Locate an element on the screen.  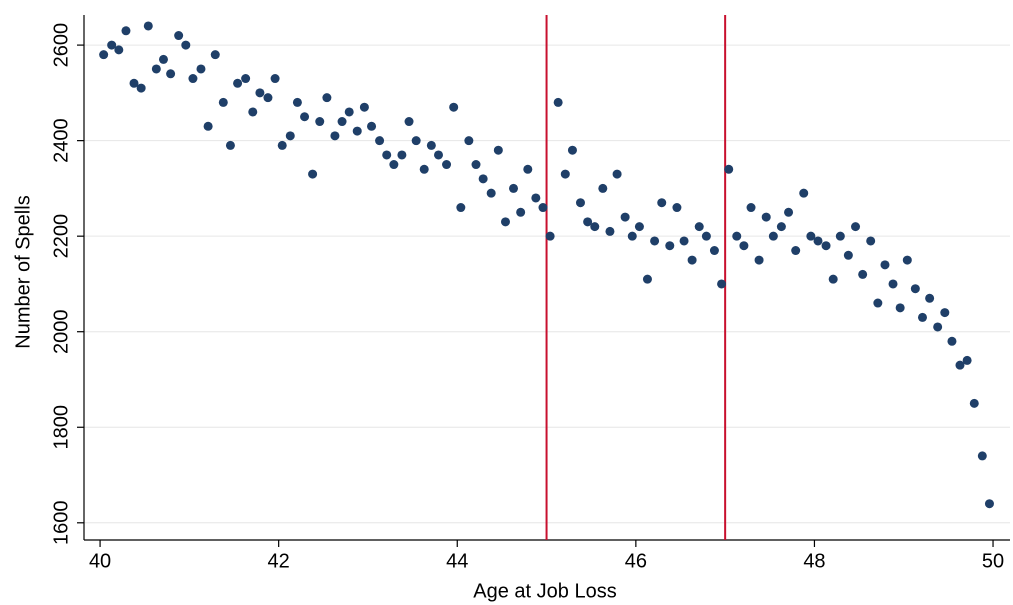
y-tick-label: 2000 is located at coordinates (61, 331).